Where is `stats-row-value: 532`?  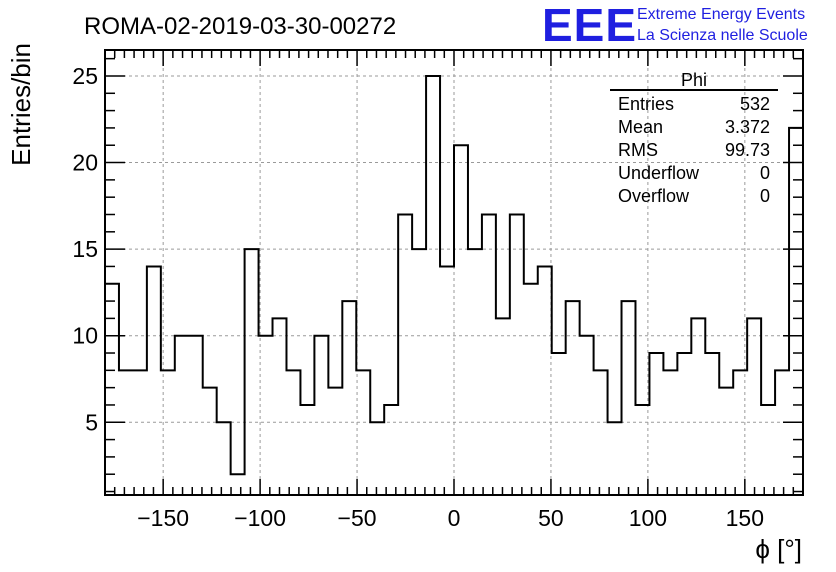
stats-row-value: 532 is located at coordinates (755, 104).